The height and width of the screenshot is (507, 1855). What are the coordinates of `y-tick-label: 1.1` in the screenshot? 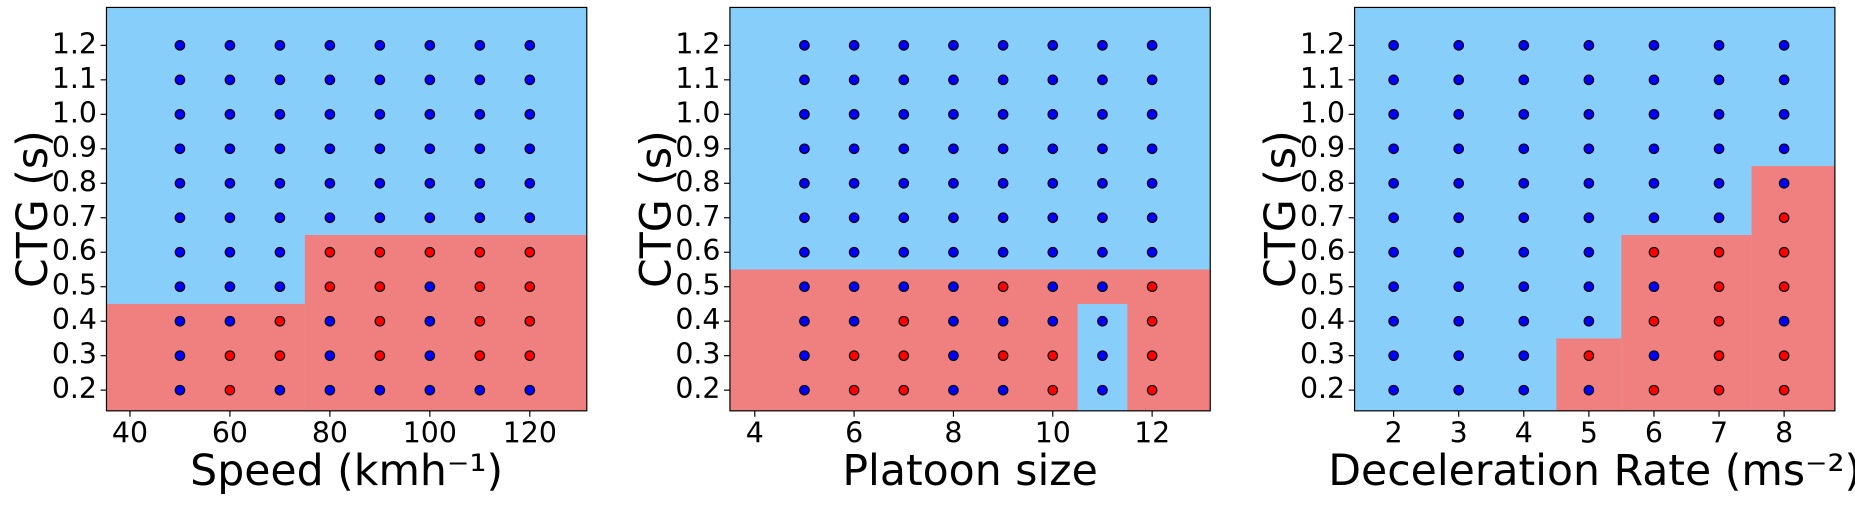 It's located at (1322, 78).